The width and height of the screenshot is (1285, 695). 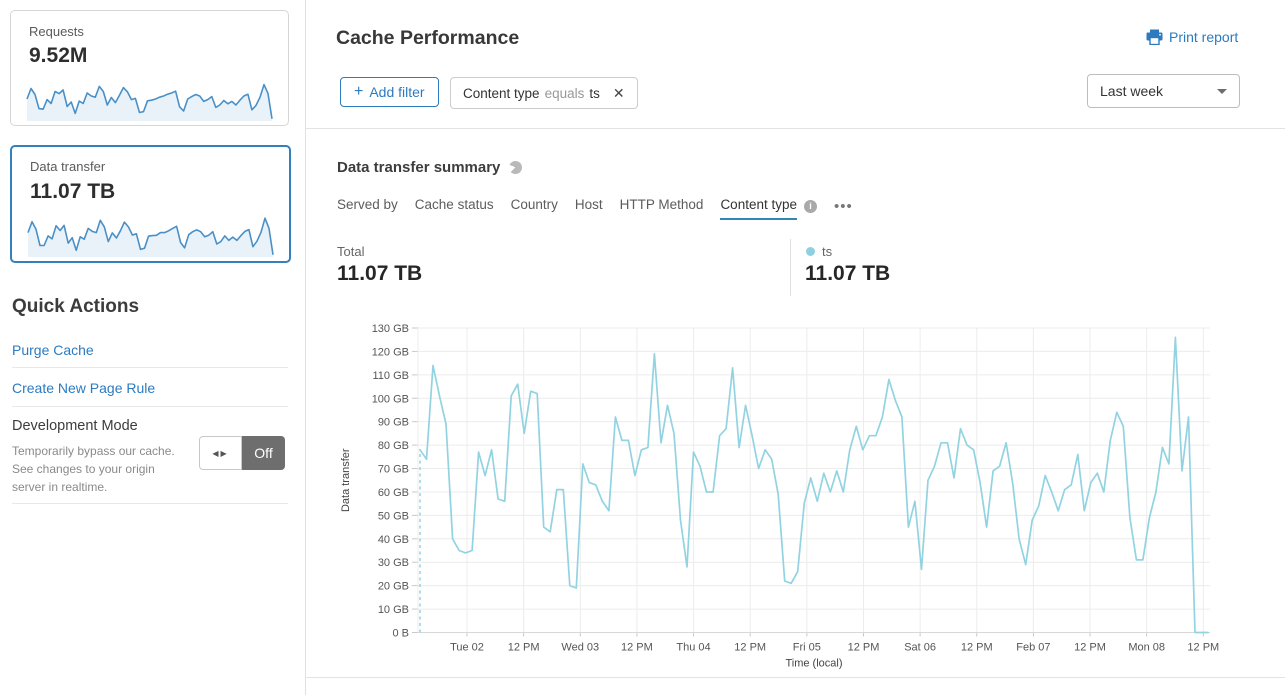 I want to click on tab-cache-status: Cache status, so click(x=454, y=204).